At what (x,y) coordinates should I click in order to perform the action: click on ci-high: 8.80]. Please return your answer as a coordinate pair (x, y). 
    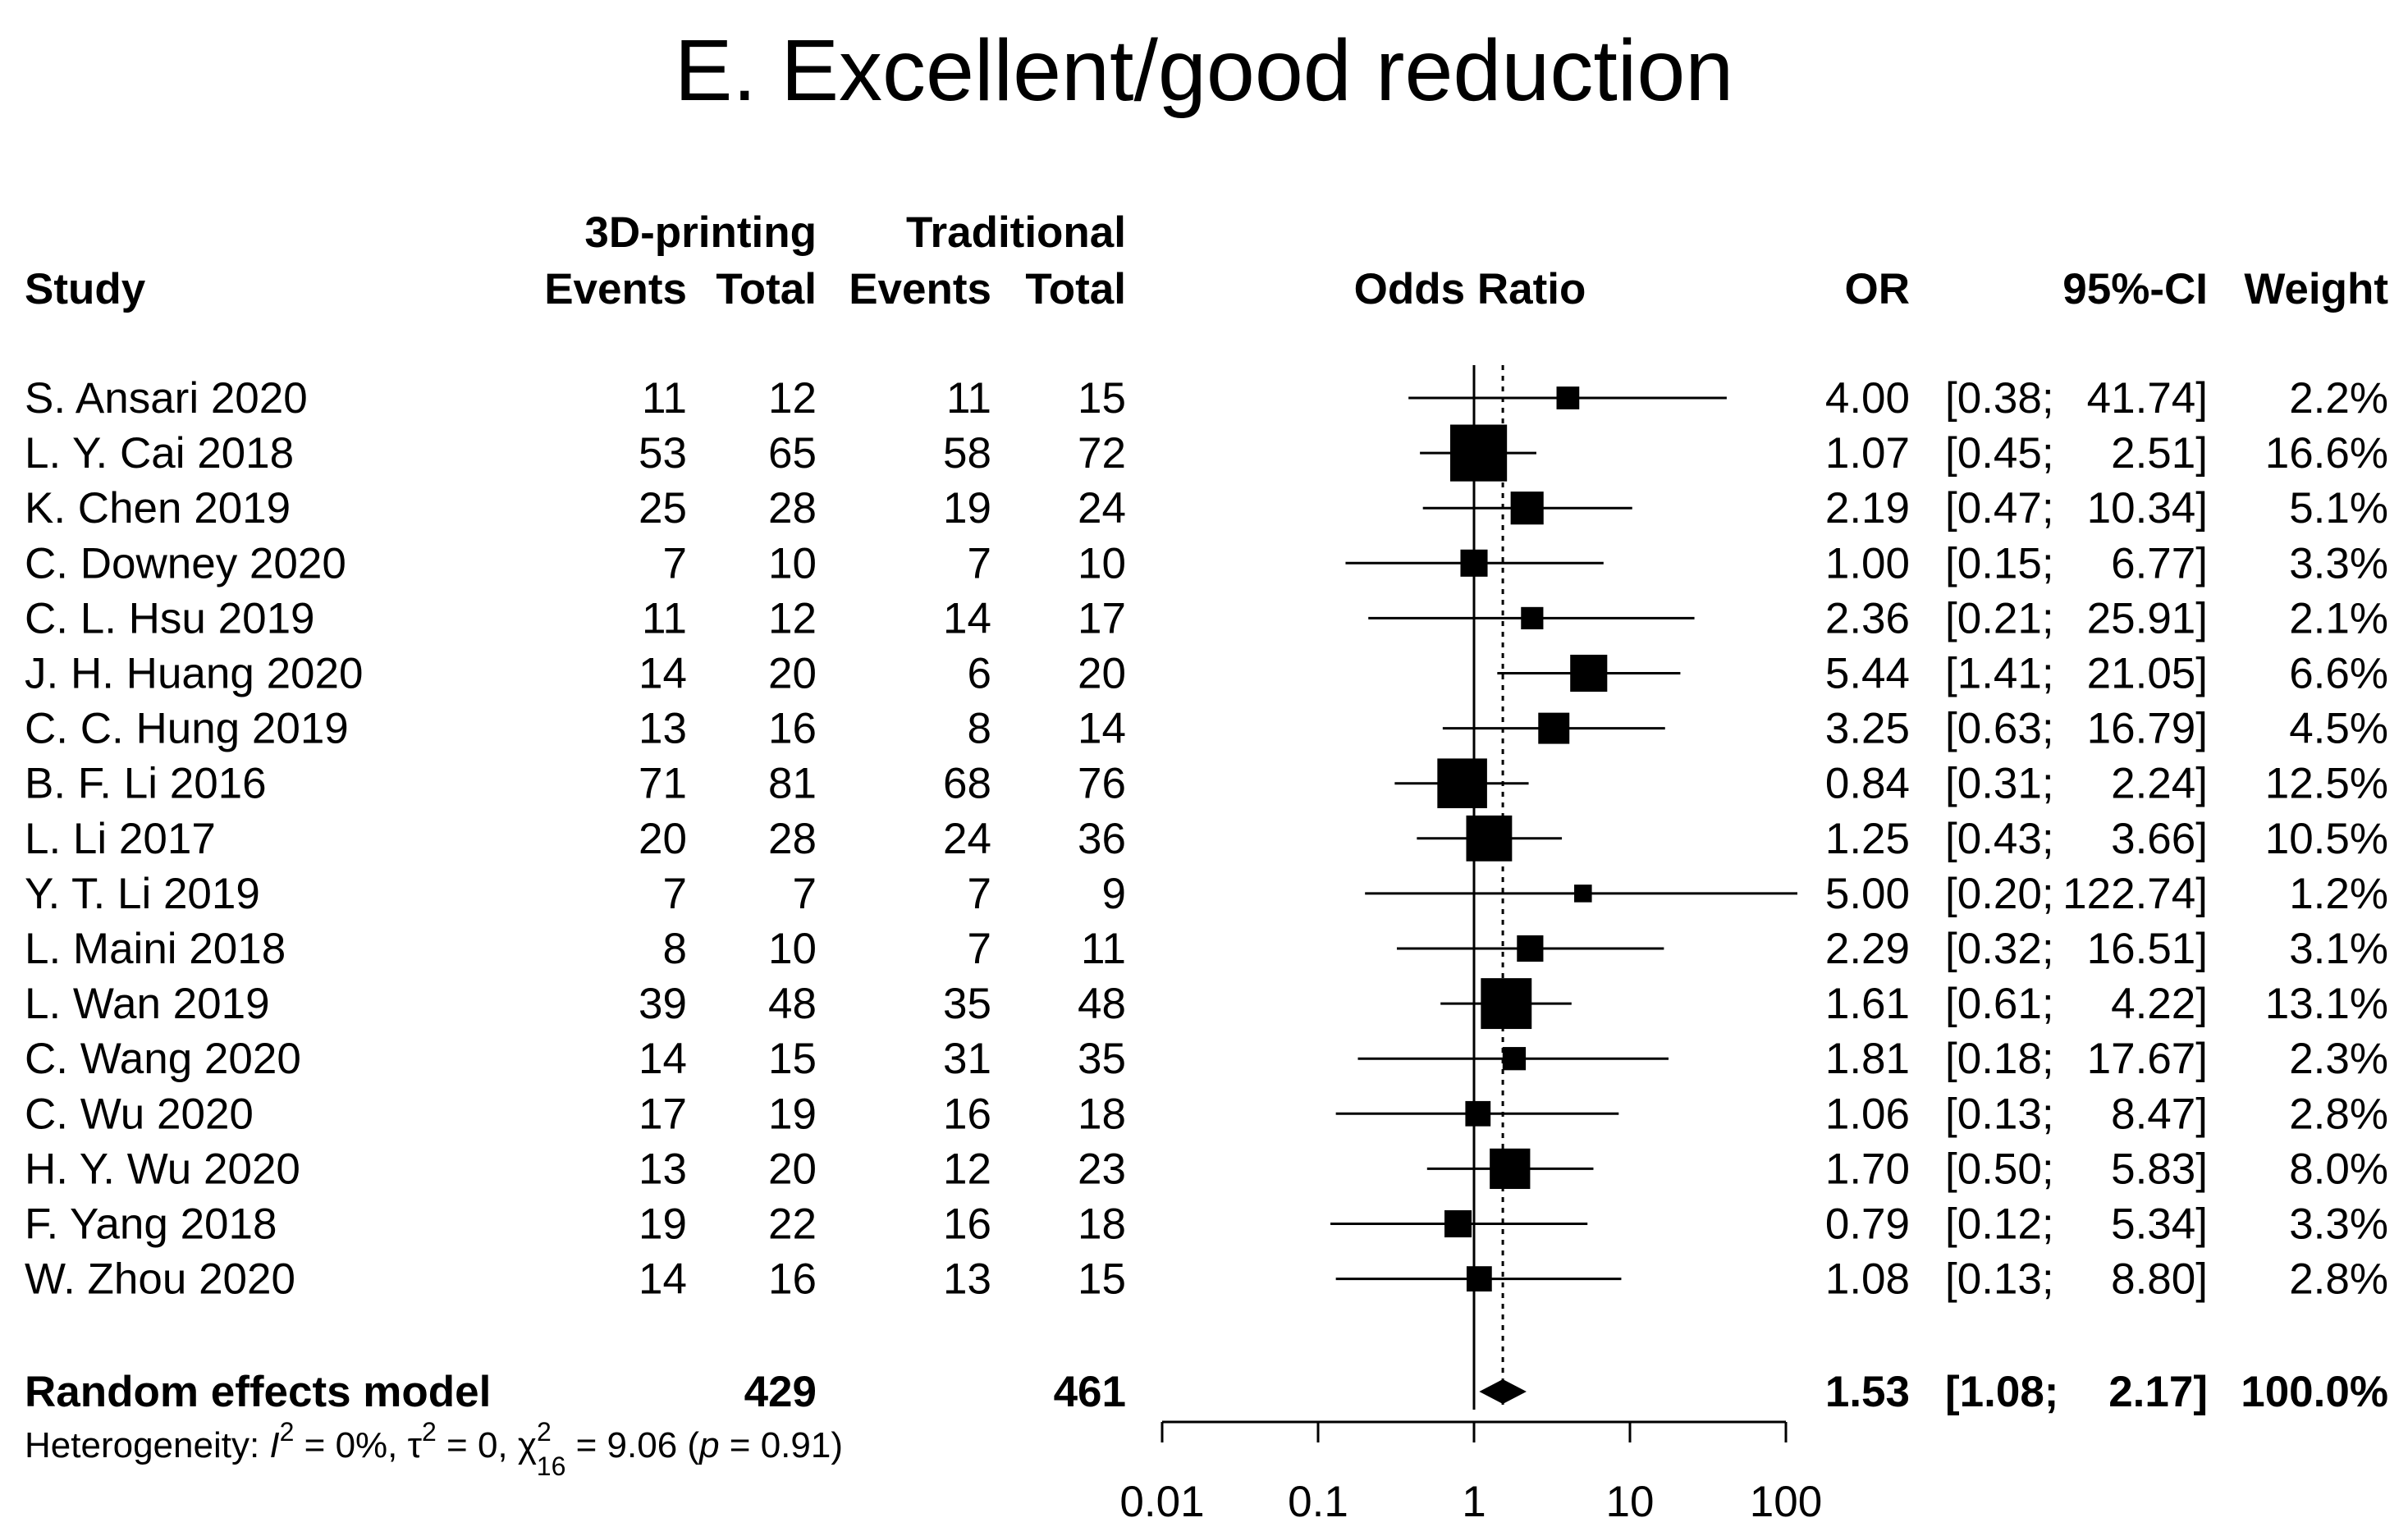
    Looking at the image, I should click on (2159, 1279).